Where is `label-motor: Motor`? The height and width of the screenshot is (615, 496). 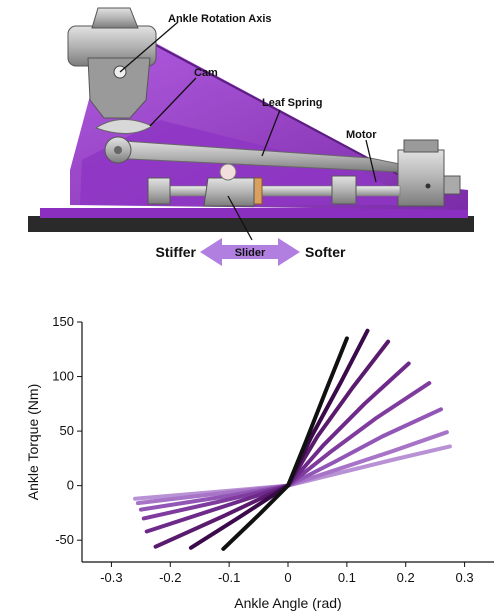 label-motor: Motor is located at coordinates (361, 135).